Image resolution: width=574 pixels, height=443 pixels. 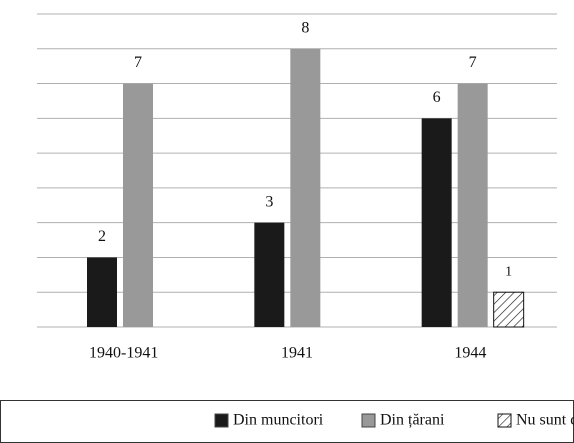 I want to click on value-label: 8, so click(x=305, y=27).